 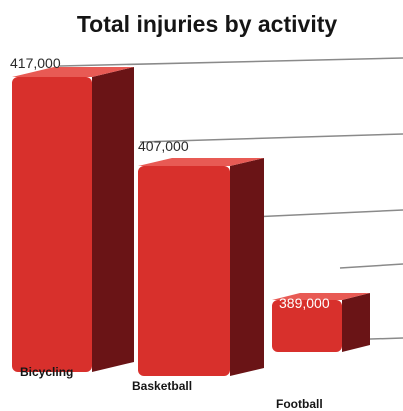 What do you see at coordinates (299, 404) in the screenshot?
I see `category-label: Football` at bounding box center [299, 404].